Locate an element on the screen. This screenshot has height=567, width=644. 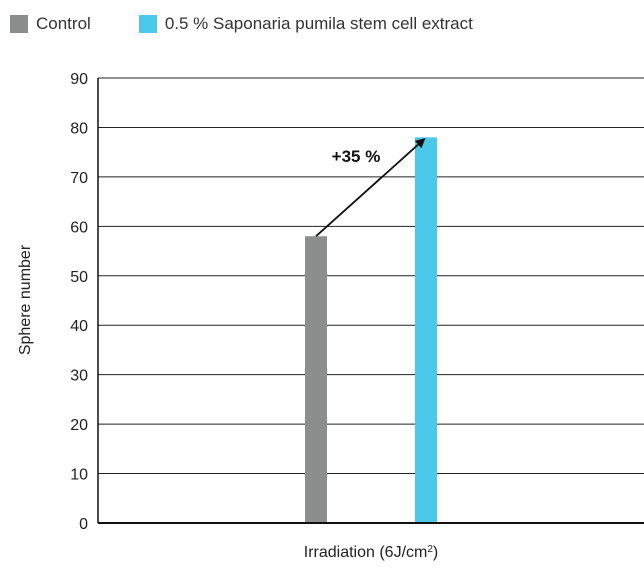
legend-swatch-control is located at coordinates (19, 24).